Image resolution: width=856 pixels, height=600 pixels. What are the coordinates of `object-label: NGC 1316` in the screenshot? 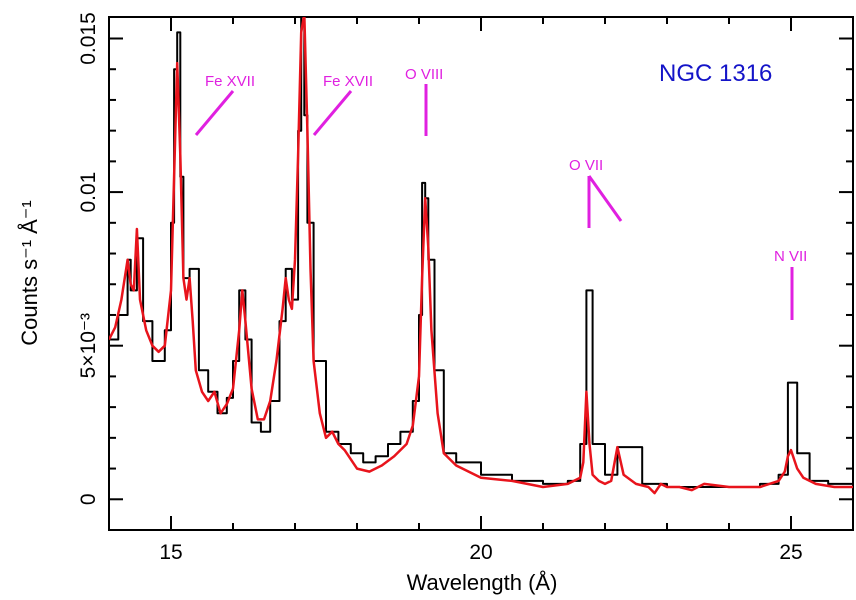 It's located at (715, 73).